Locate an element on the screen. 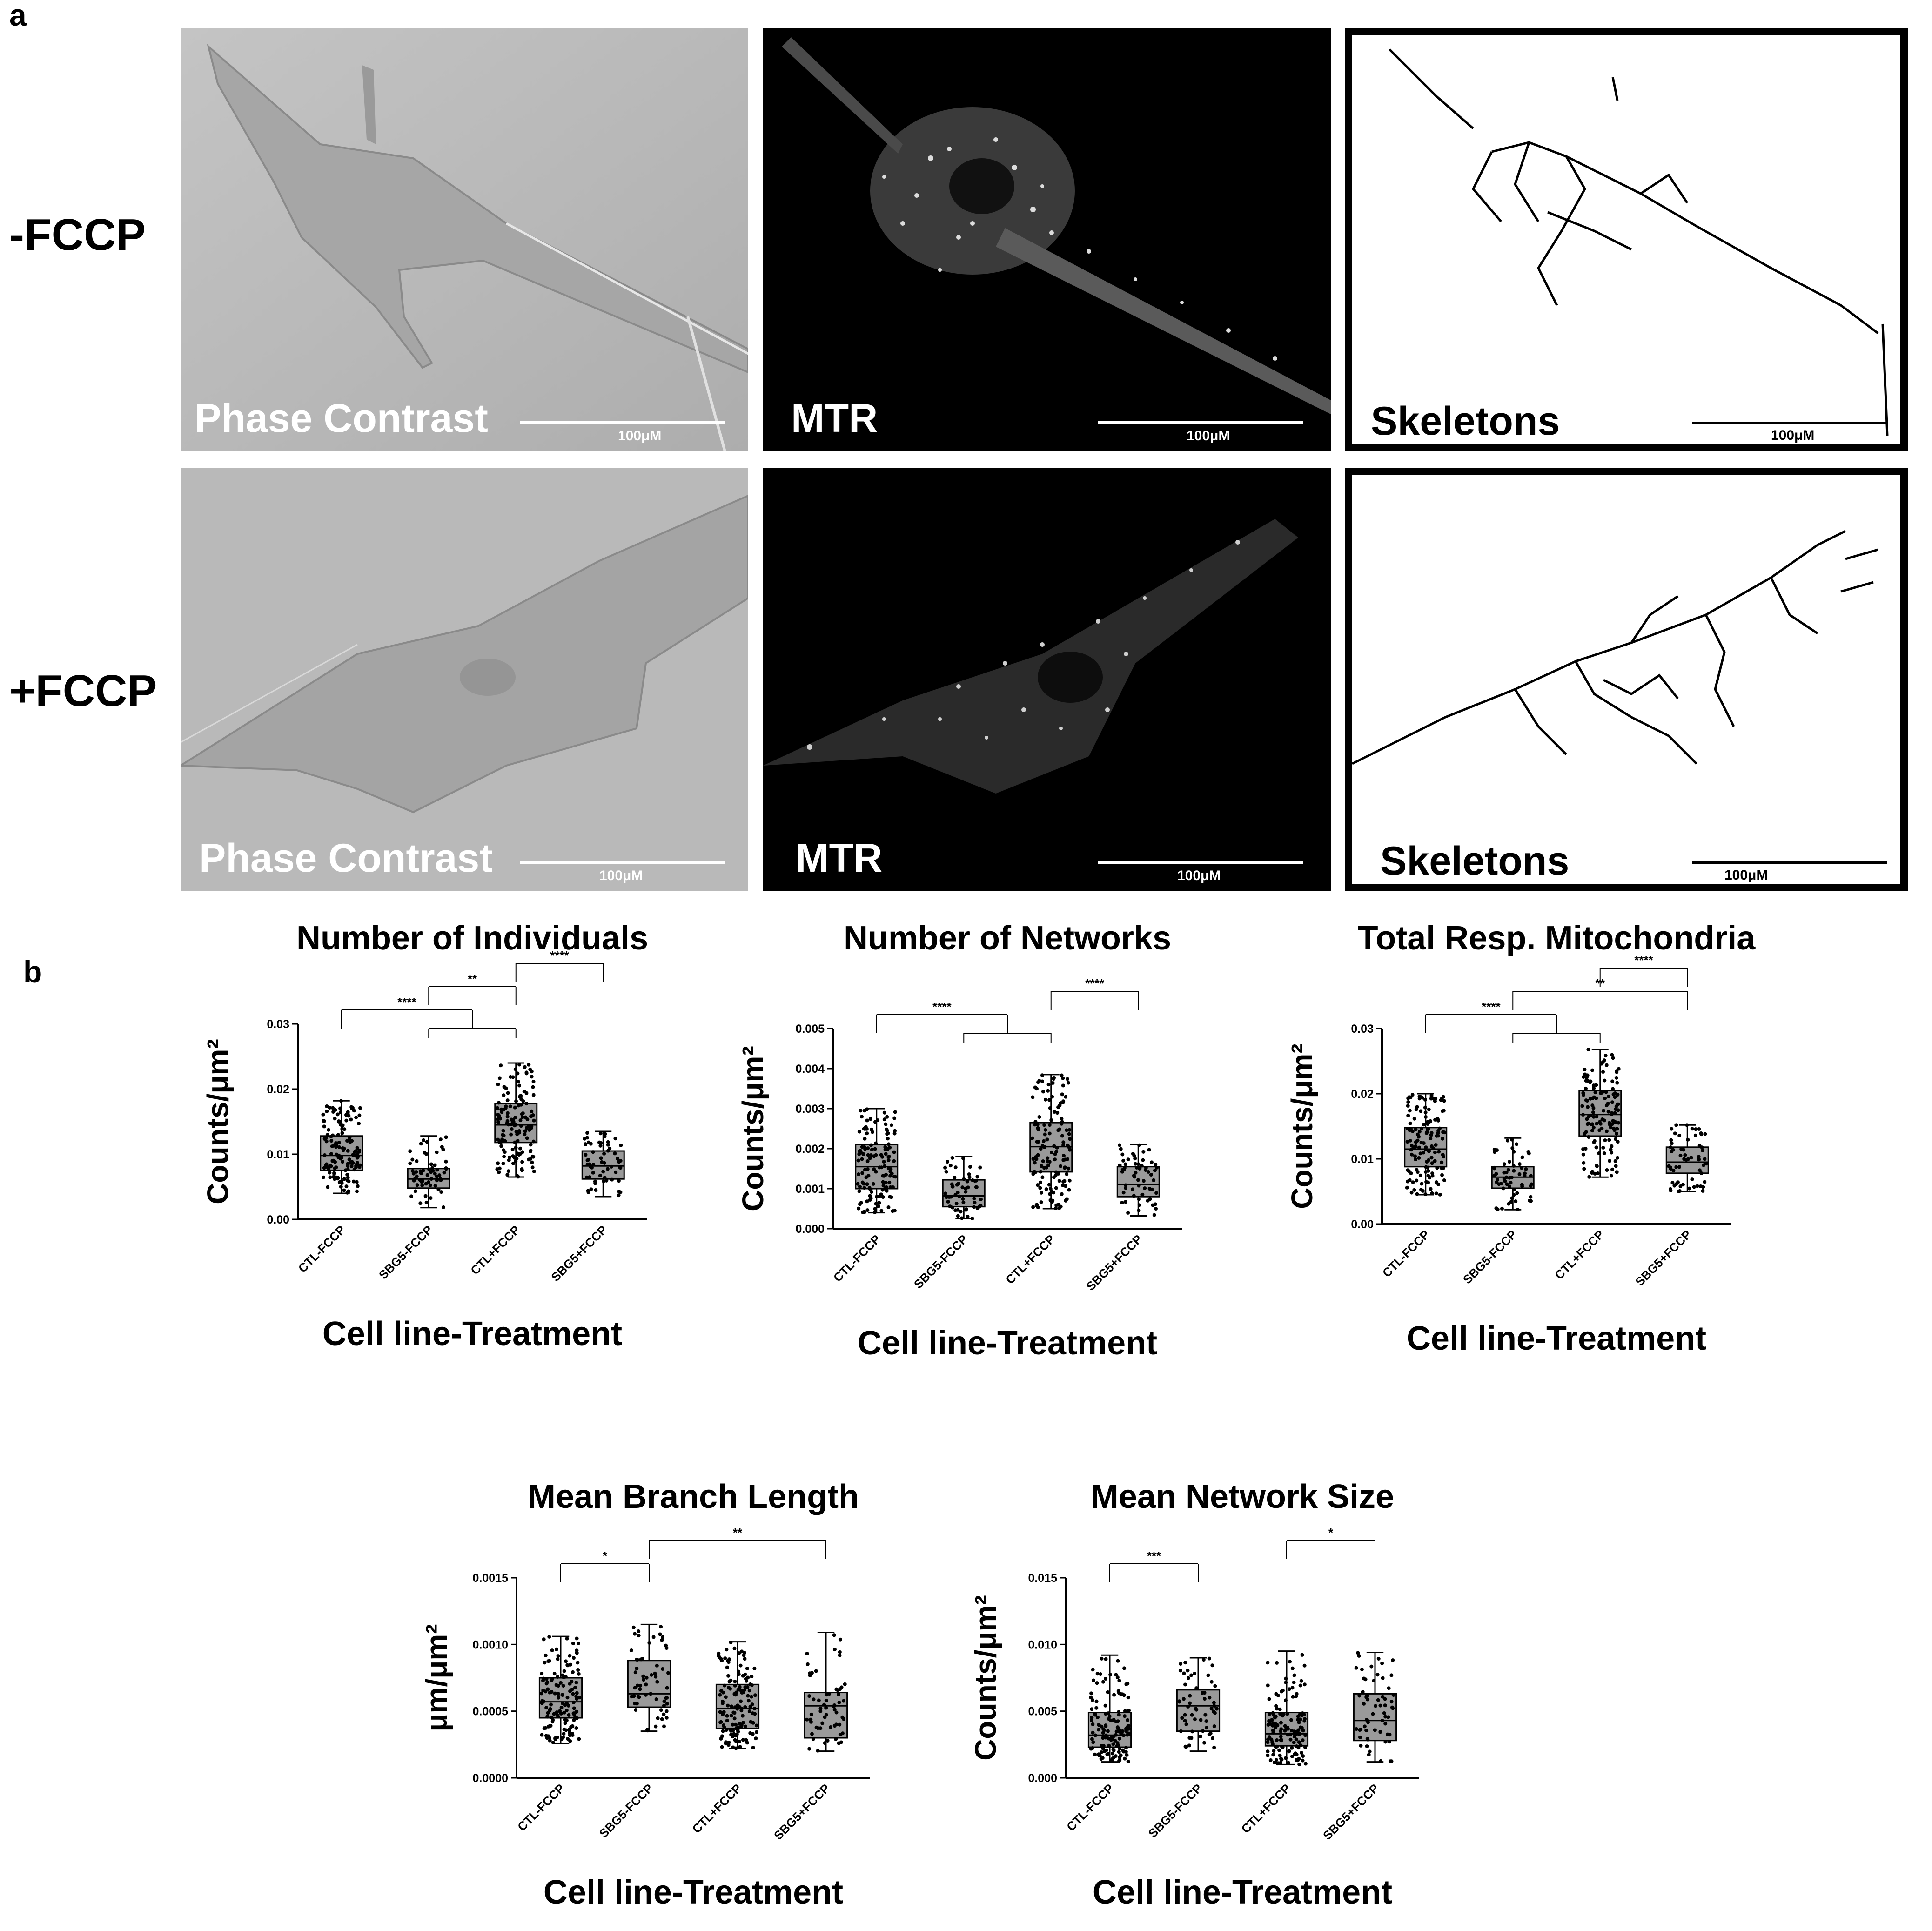  y-tick-label: 0.02 is located at coordinates (1362, 1094).